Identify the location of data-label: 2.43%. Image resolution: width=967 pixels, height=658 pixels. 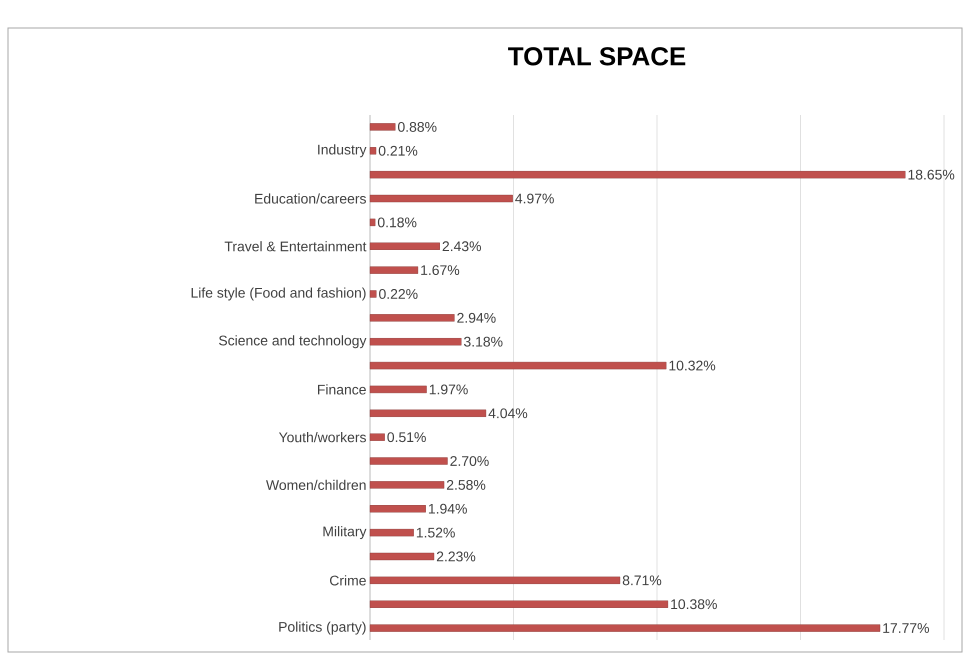
(461, 246).